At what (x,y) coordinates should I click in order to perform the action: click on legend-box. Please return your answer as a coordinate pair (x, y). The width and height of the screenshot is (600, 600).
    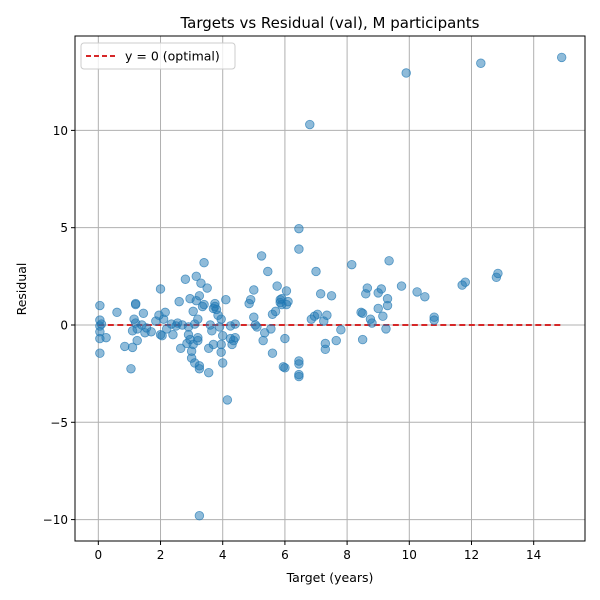
    Looking at the image, I should click on (158, 56).